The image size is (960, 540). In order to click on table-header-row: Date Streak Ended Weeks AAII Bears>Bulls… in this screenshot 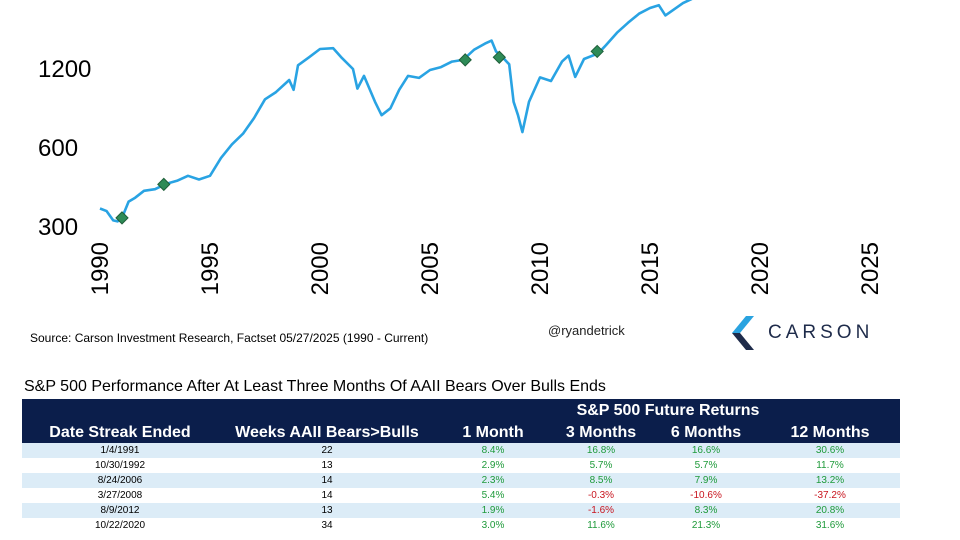, I will do `click(461, 432)`.